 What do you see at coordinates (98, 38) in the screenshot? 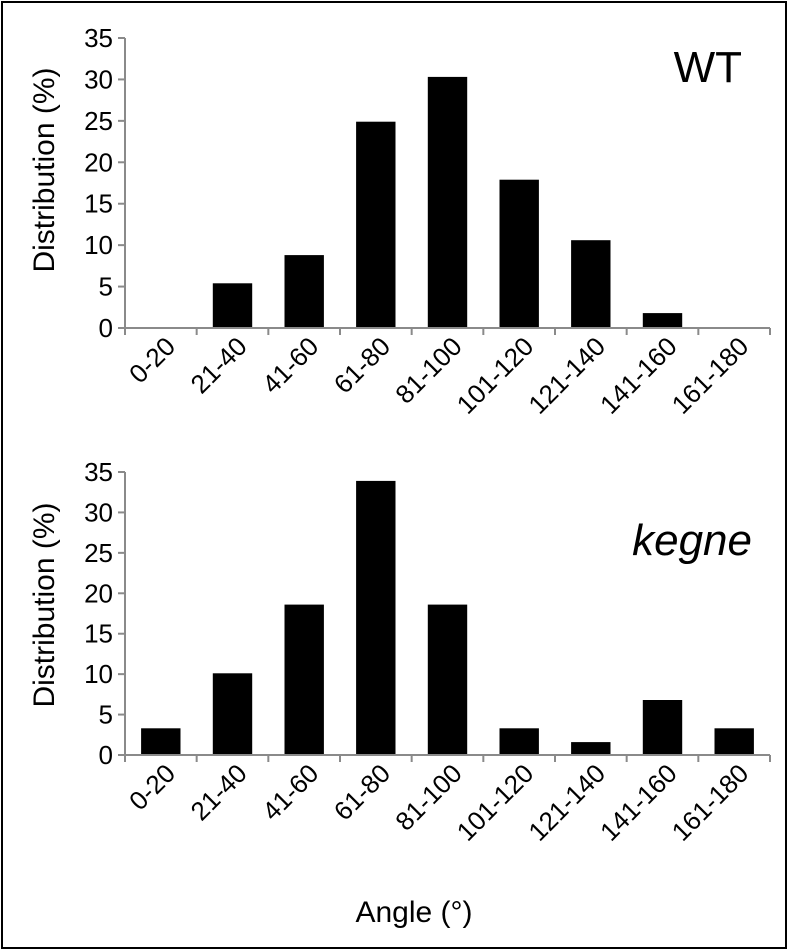
I see `wt-y-tick-label: 35` at bounding box center [98, 38].